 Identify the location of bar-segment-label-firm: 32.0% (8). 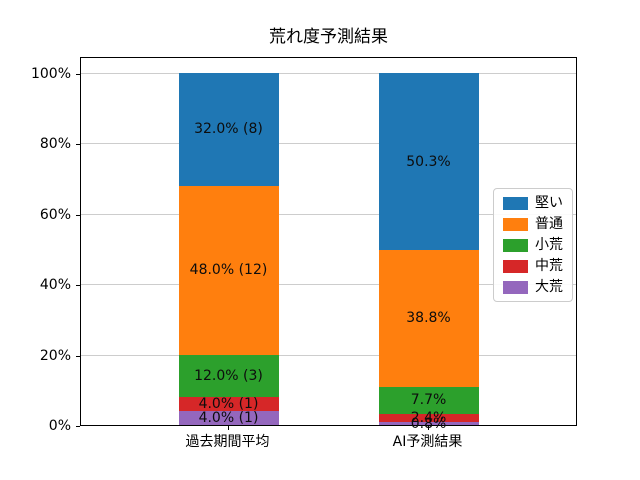
(228, 129).